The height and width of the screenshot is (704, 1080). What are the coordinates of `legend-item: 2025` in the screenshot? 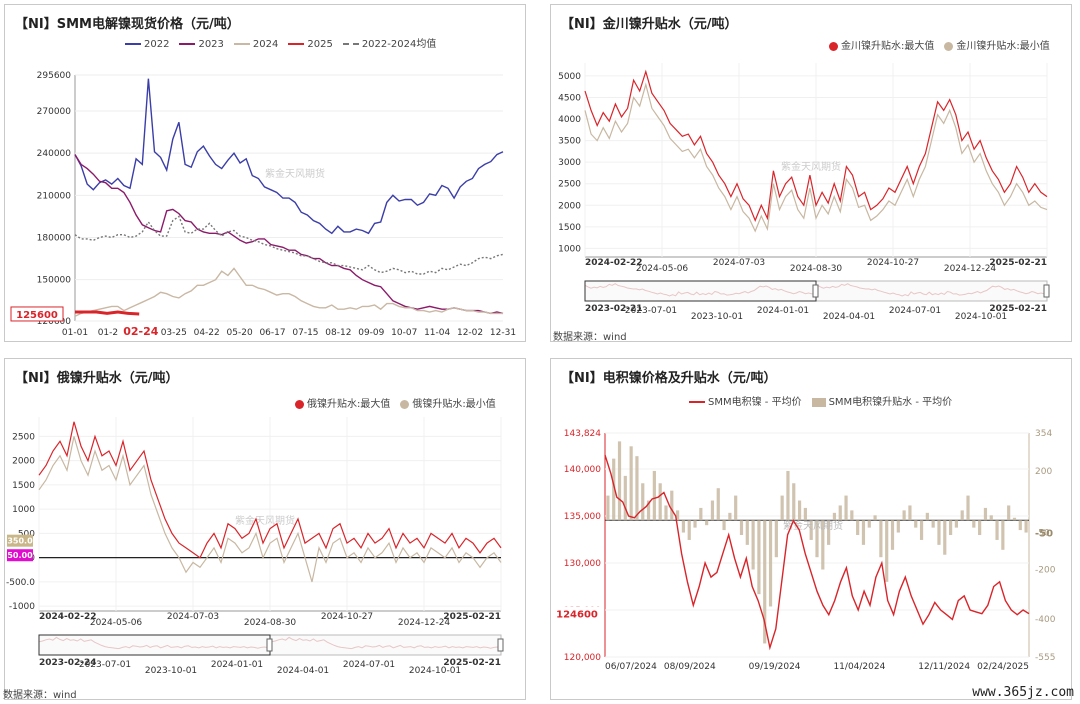 It's located at (310, 44).